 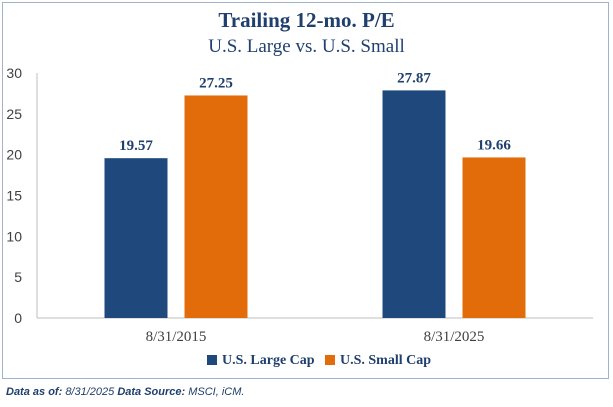 What do you see at coordinates (216, 83) in the screenshot?
I see `data-label: 27.25` at bounding box center [216, 83].